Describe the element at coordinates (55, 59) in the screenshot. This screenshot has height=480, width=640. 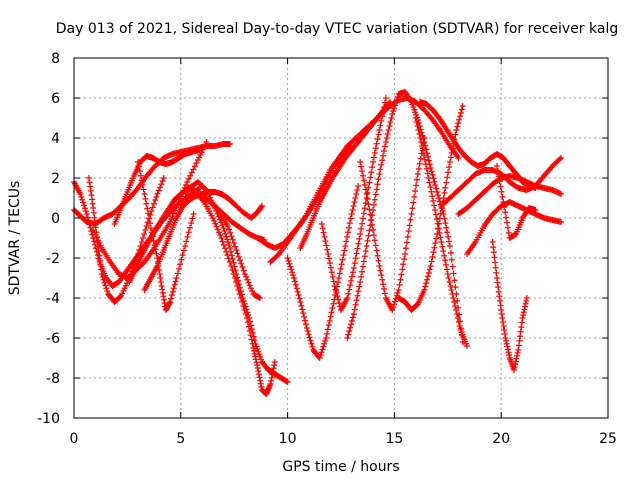
I see `y-tick-label: 8` at that location.